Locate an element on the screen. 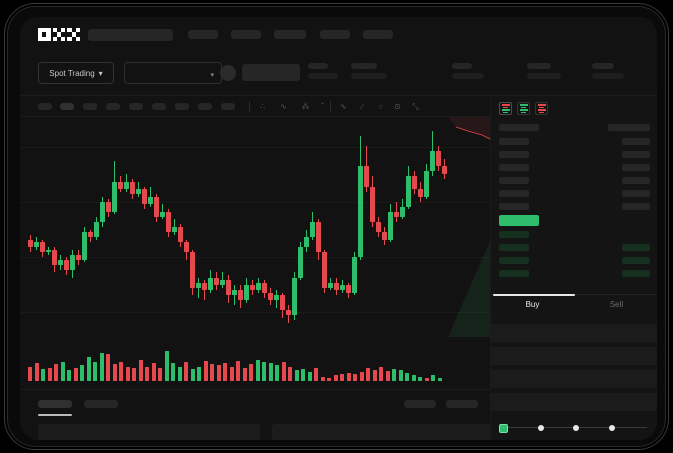 The height and width of the screenshot is (453, 673). candle-type-icon: ∴ is located at coordinates (262, 106).